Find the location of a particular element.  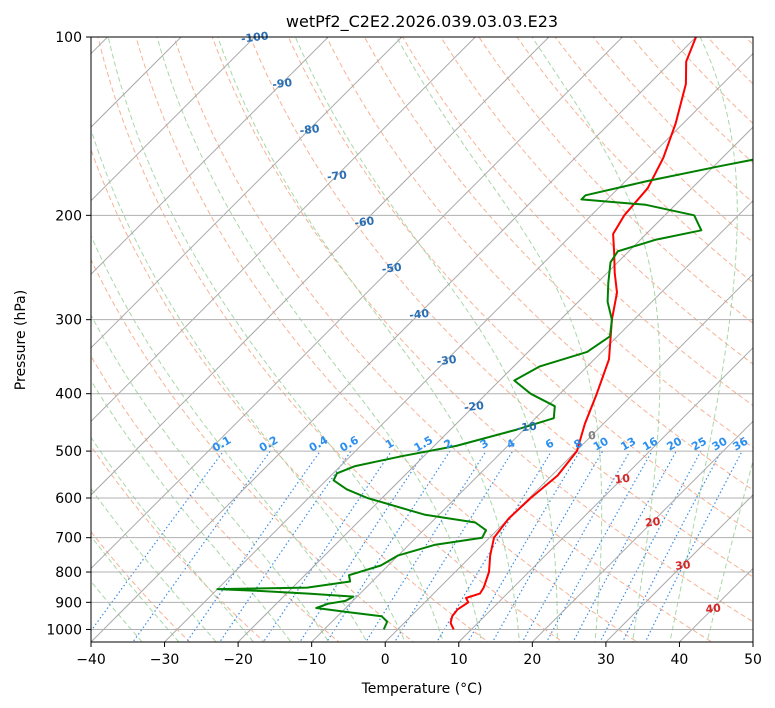

chart-title: wetPf2_C2E2.2026.039.03.03.E23 is located at coordinates (422, 22).